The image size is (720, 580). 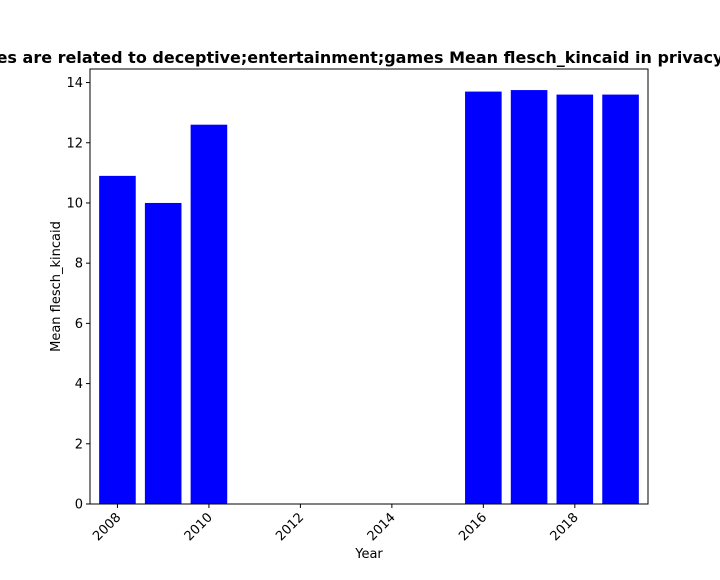 What do you see at coordinates (74, 203) in the screenshot?
I see `y-tick-label: 10` at bounding box center [74, 203].